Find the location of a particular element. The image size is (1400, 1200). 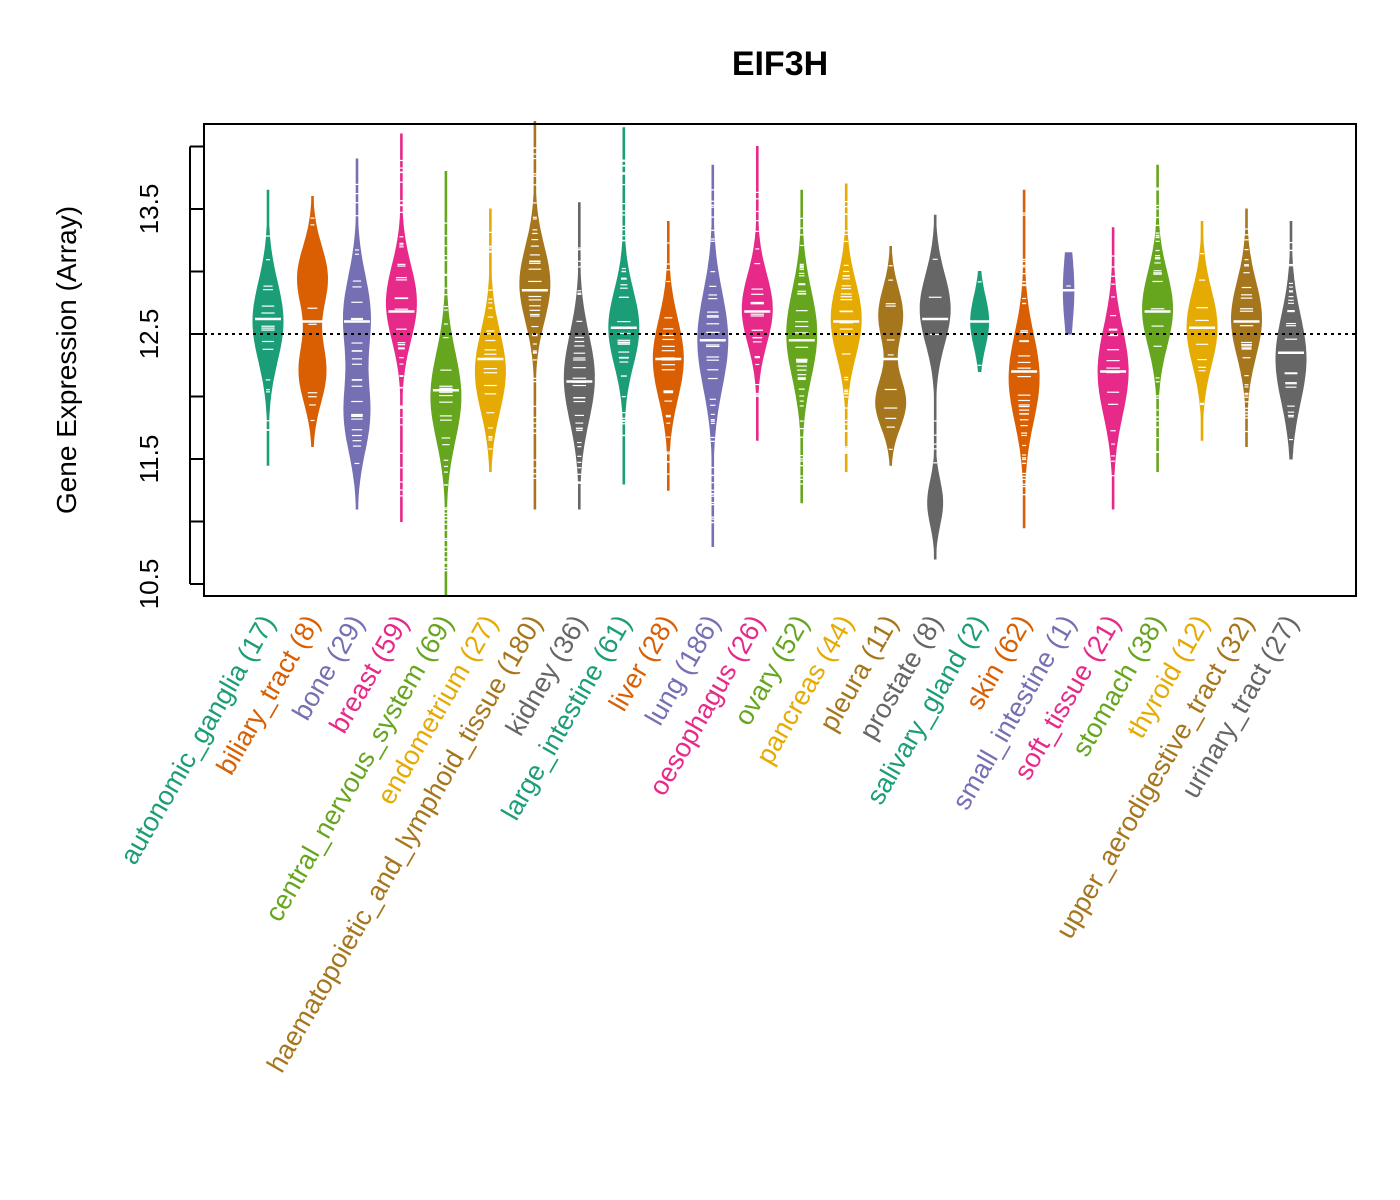

violin-thyroid is located at coordinates (1202, 331).